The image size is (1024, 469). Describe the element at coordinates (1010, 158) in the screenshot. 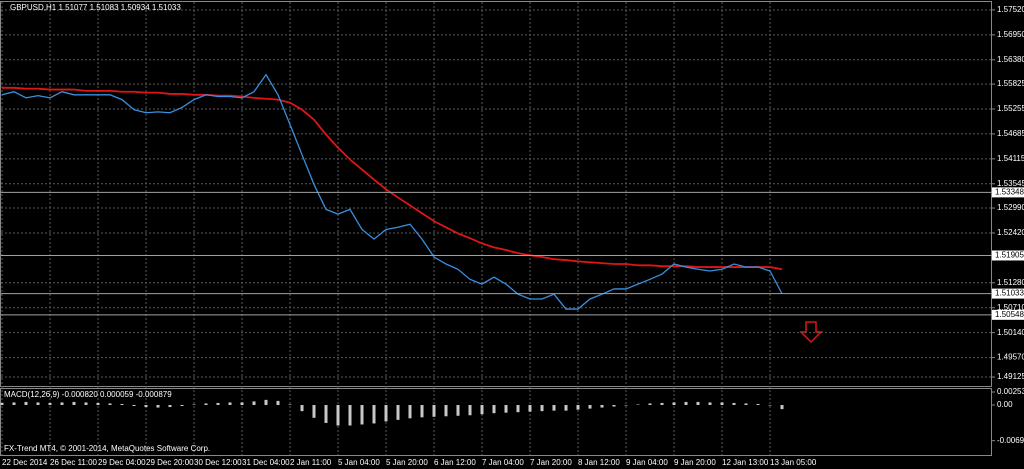

I see `y-tick-label: 1.54115` at that location.